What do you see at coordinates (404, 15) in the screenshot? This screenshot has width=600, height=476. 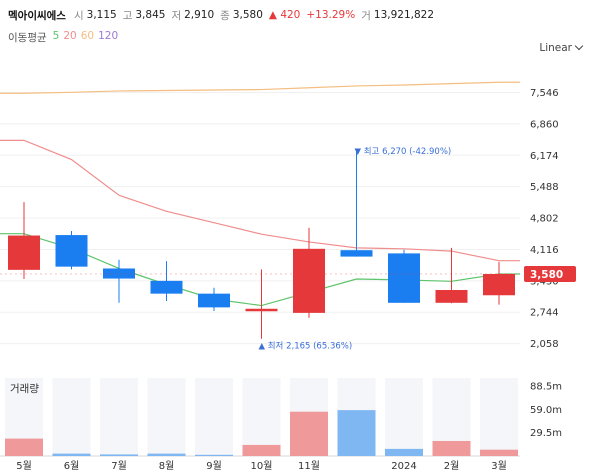 I see `volume-value: 13,921,822` at bounding box center [404, 15].